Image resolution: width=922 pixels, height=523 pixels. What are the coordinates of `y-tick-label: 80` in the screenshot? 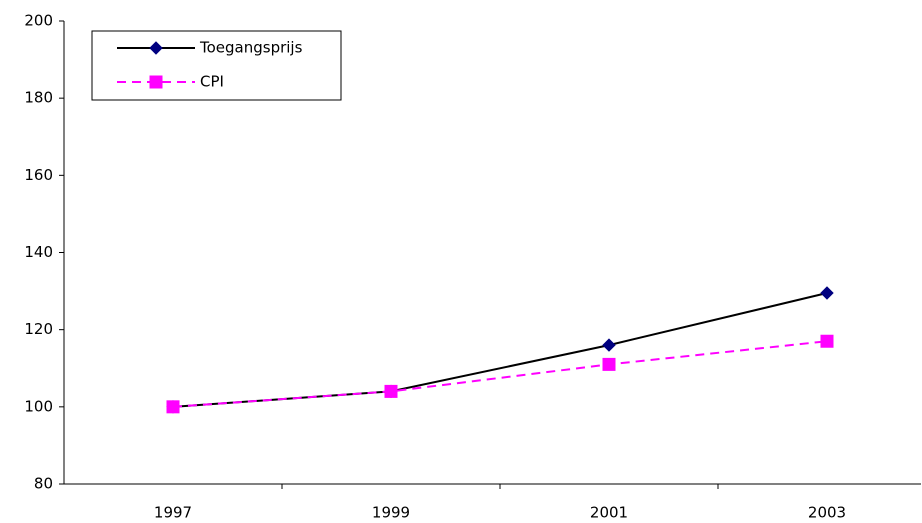 It's located at (43, 484).